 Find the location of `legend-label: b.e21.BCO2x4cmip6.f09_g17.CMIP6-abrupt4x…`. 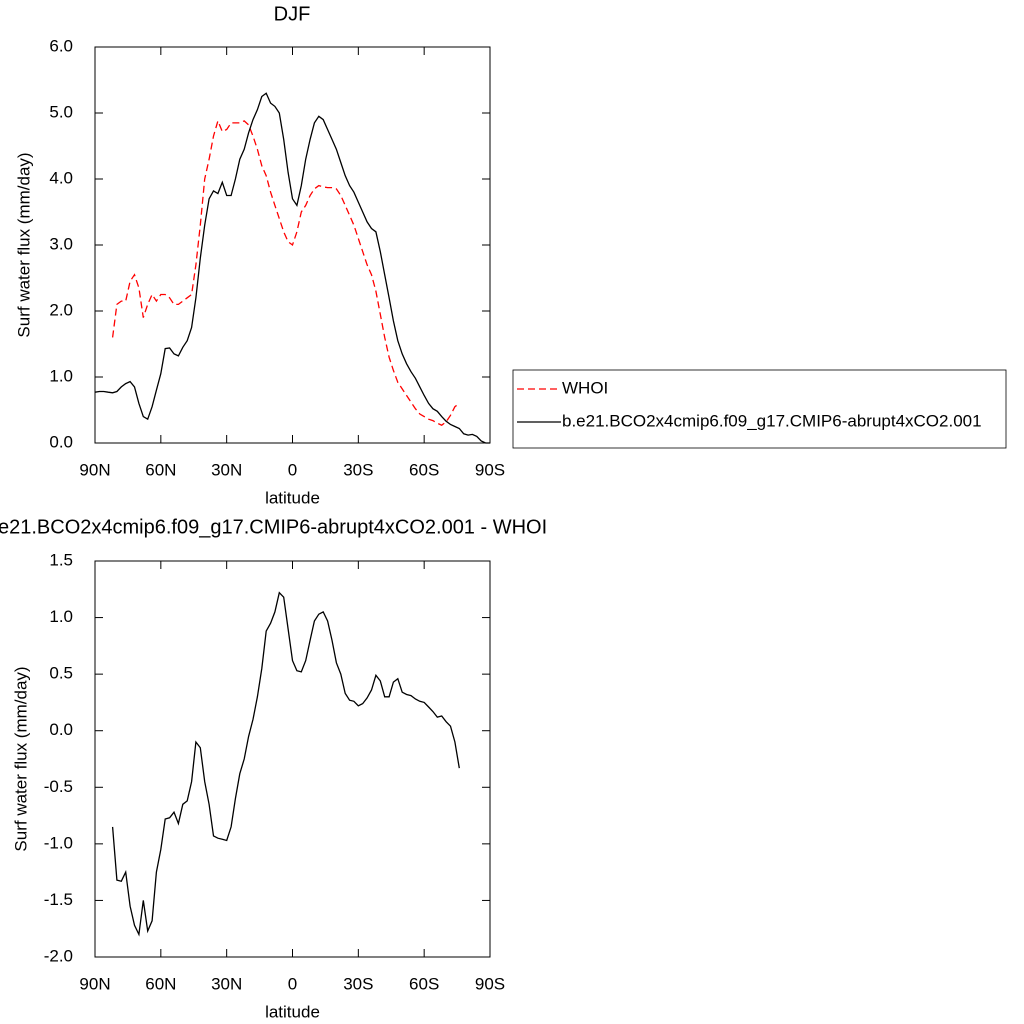

legend-label: b.e21.BCO2x4cmip6.f09_g17.CMIP6-abrupt4x… is located at coordinates (772, 420).